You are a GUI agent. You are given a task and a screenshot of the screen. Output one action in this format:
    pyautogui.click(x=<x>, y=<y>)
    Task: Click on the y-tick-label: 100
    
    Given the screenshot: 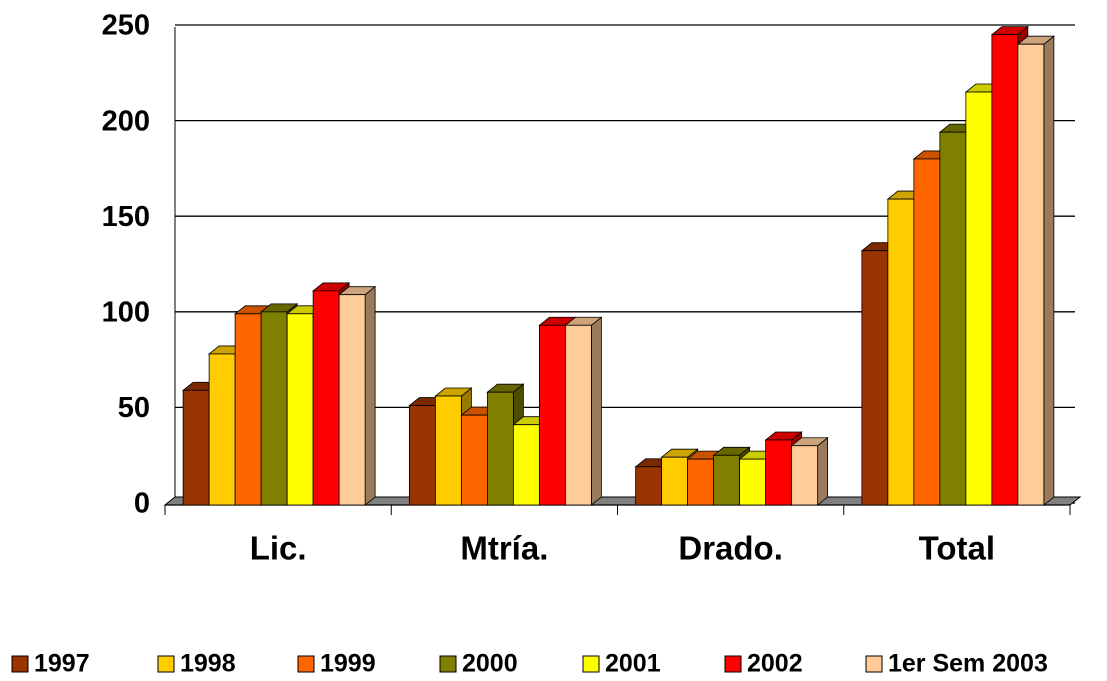 What is the action you would take?
    pyautogui.click(x=126, y=312)
    